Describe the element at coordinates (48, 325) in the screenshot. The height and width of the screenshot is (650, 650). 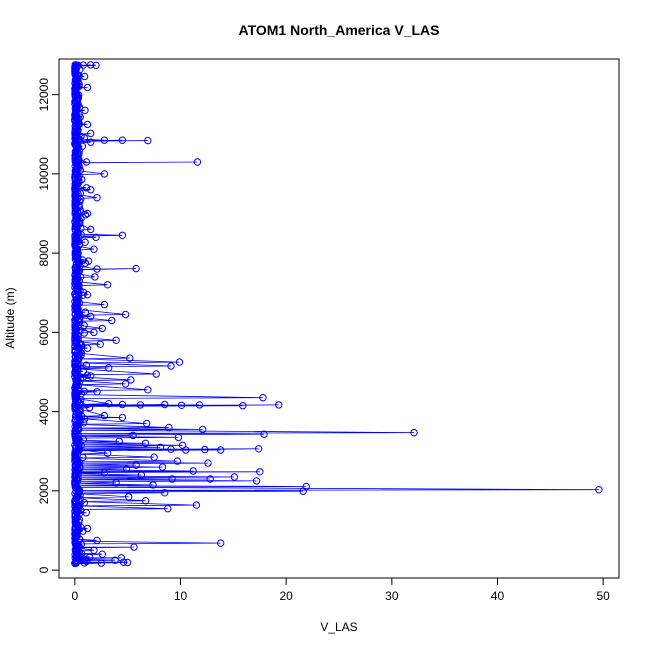
I see `y-axis: 0 2000 4000 6000 8000 10000 12000` at that location.